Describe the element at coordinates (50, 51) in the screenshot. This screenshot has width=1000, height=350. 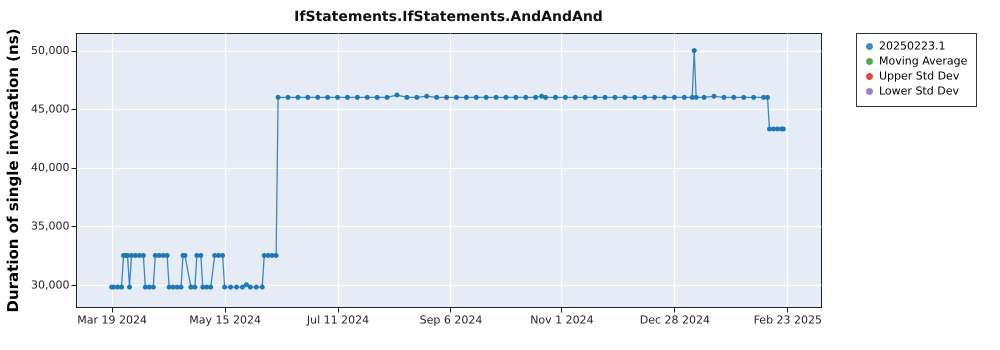
I see `y-tick-label: 50,000` at that location.